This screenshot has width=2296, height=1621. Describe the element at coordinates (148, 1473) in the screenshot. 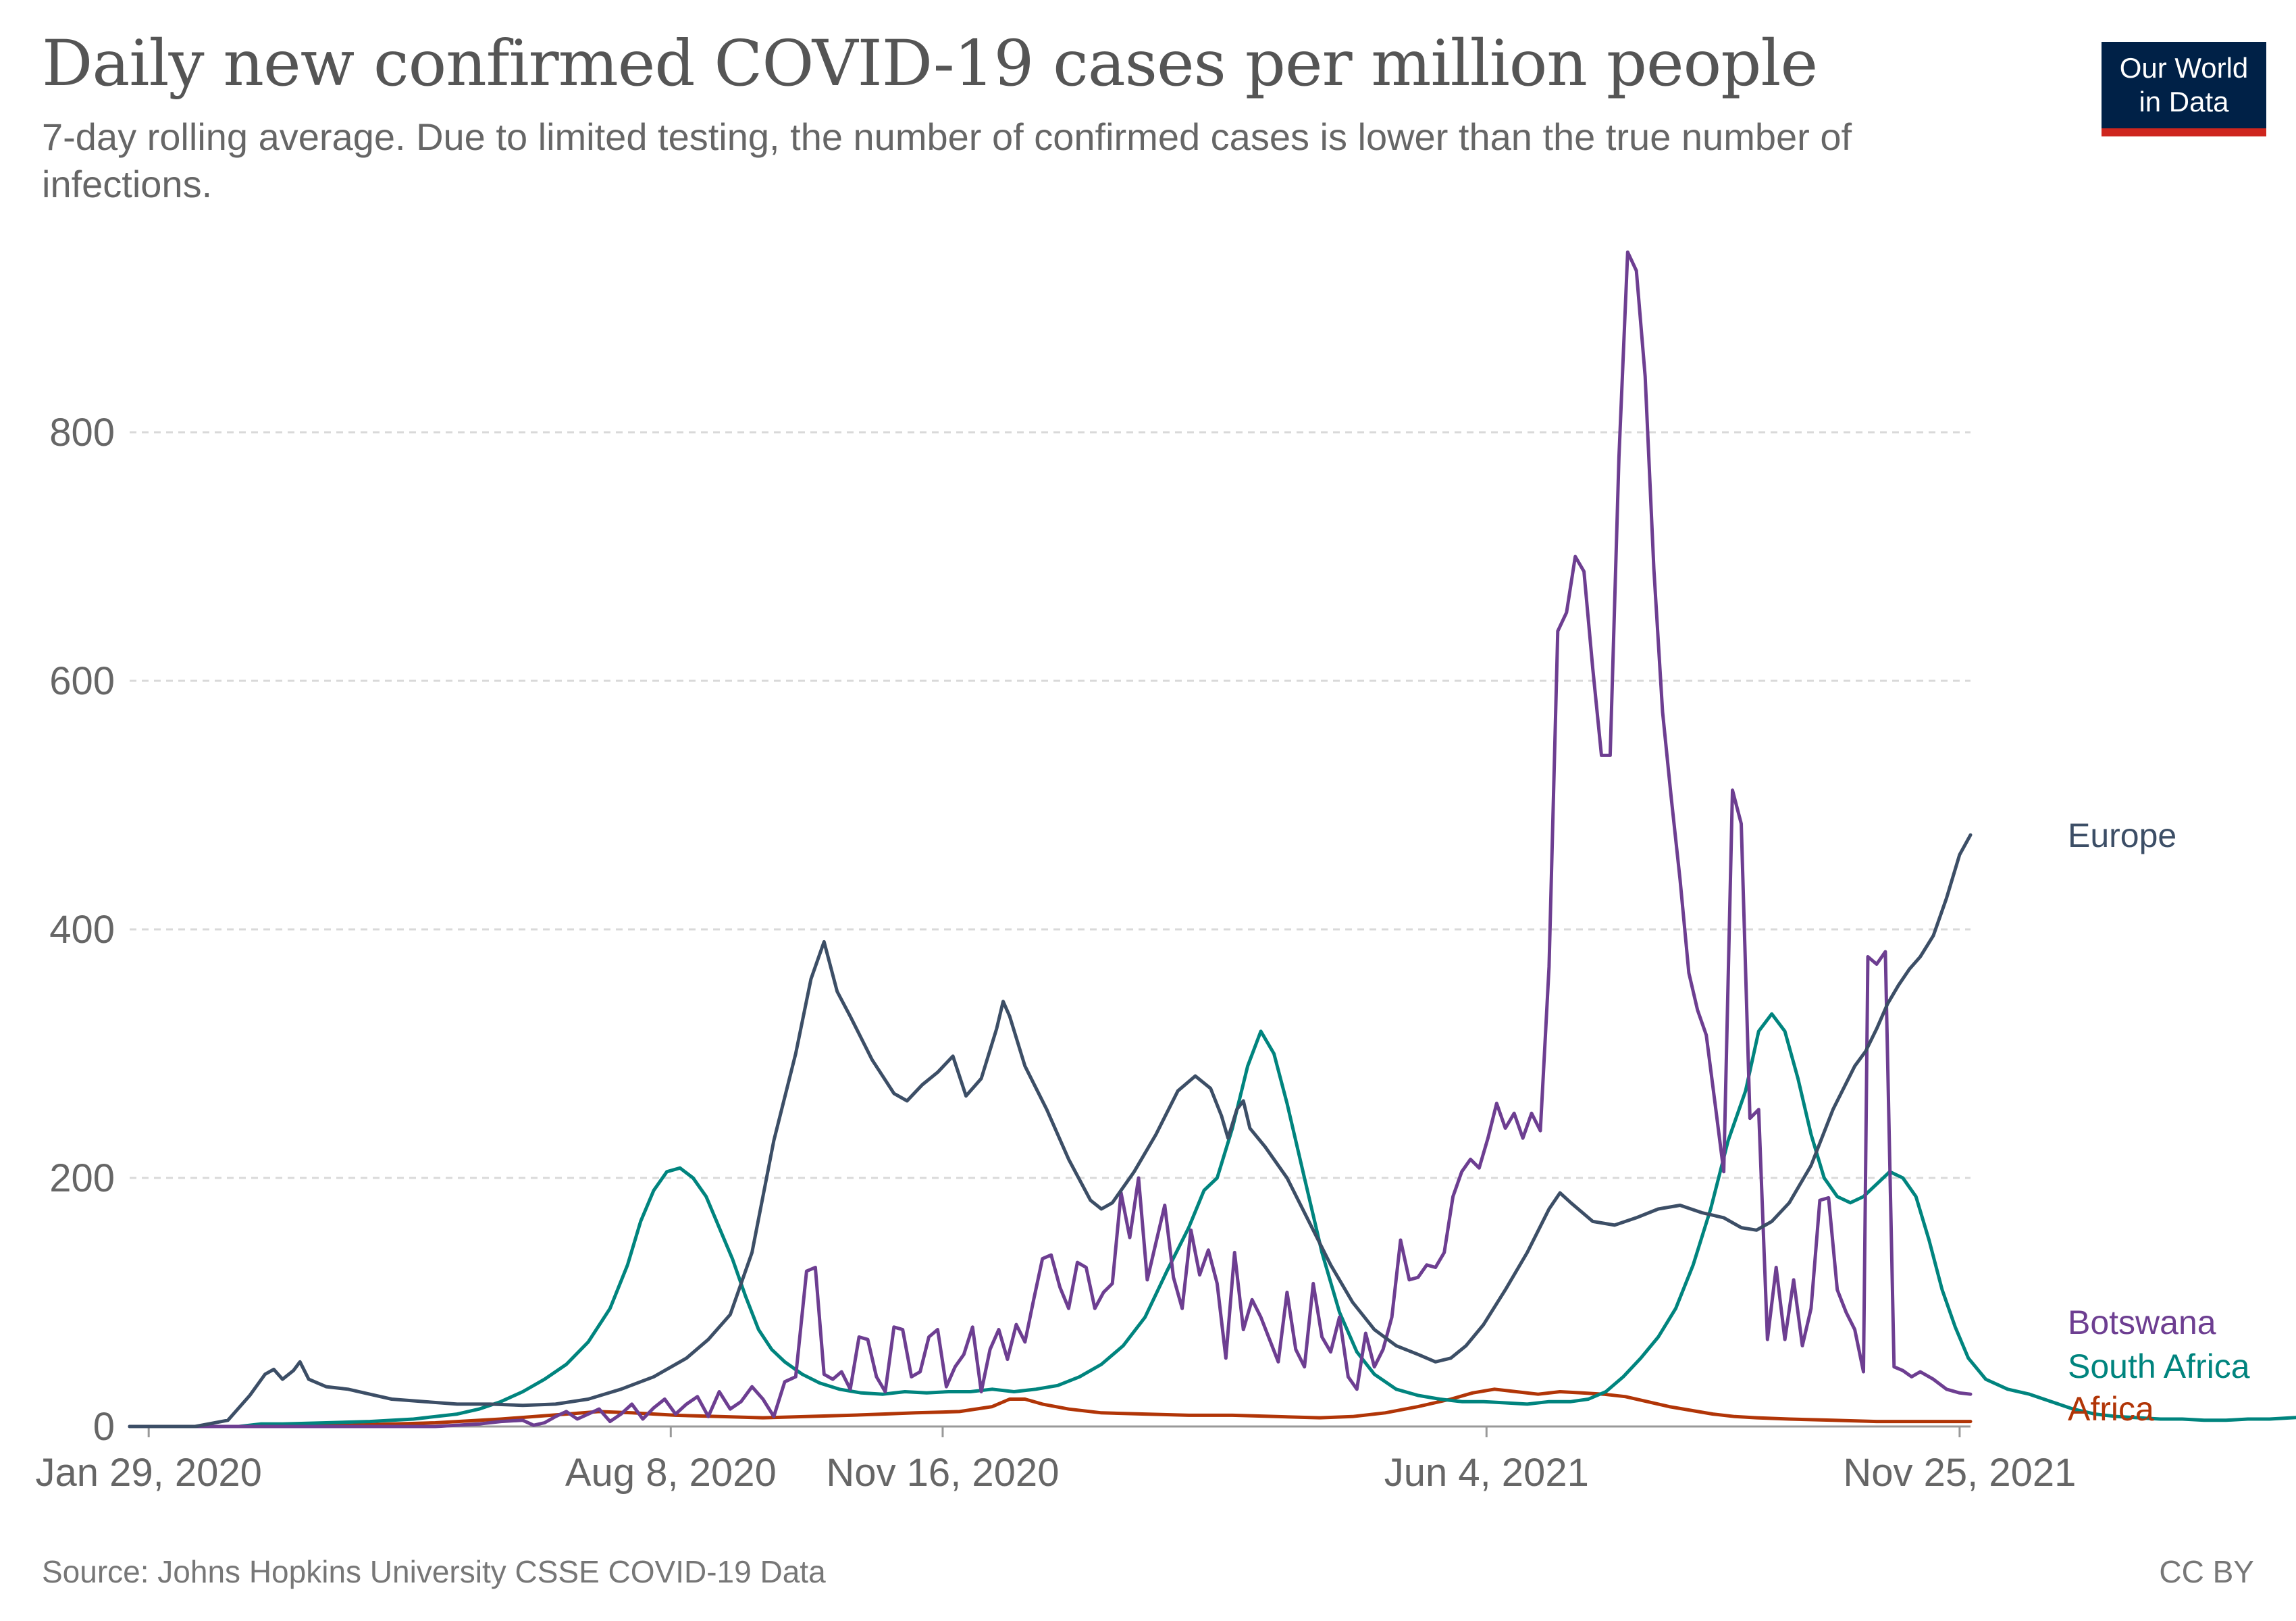

I see `x-tick-label: Jan 29, 2020` at that location.